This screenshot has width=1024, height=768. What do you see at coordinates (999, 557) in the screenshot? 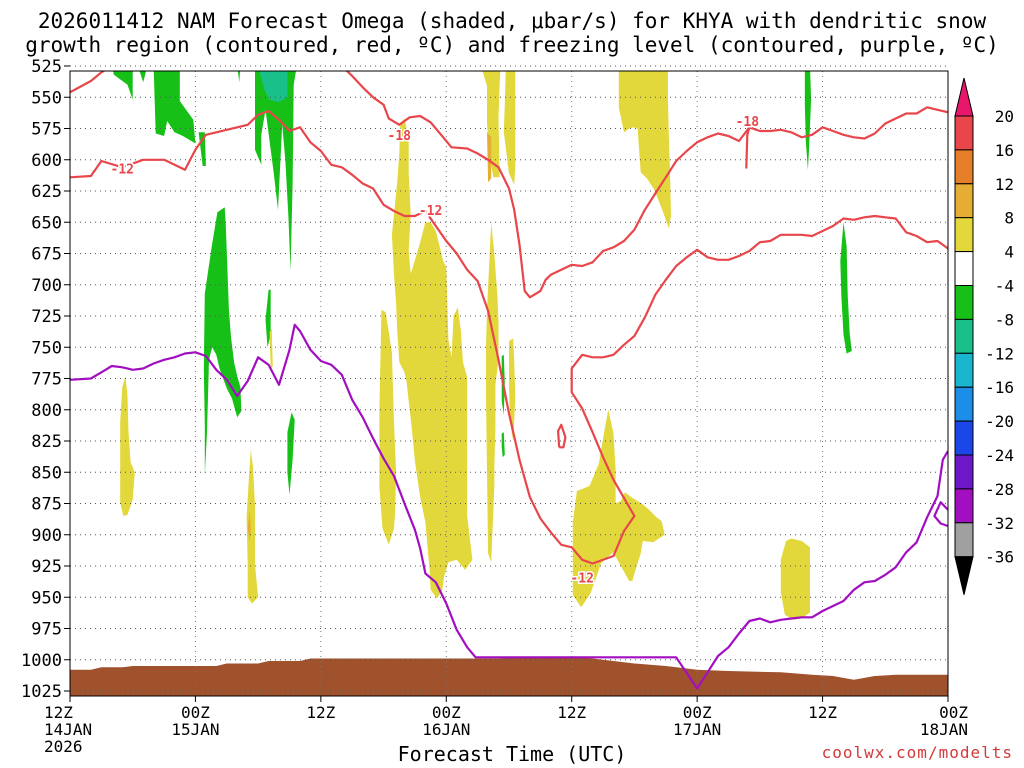
I see `colorbar-label: -36` at bounding box center [999, 557].